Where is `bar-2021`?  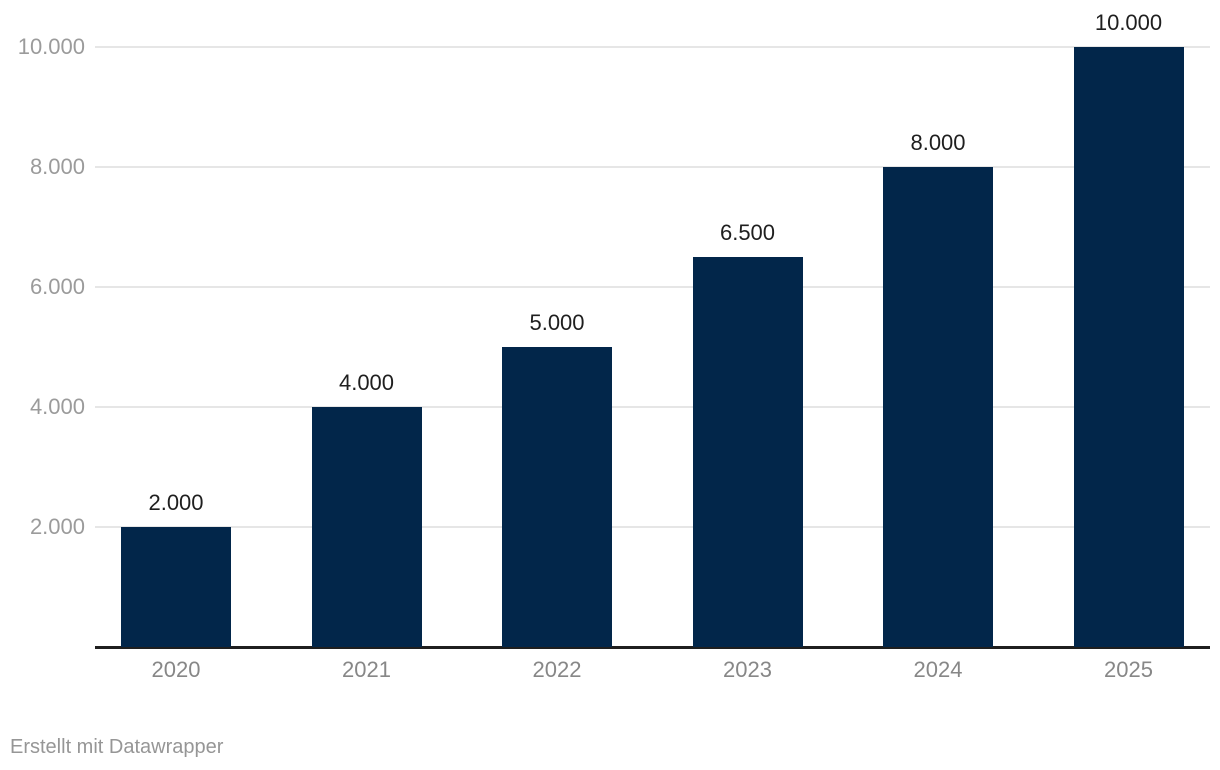
bar-2021 is located at coordinates (366, 527).